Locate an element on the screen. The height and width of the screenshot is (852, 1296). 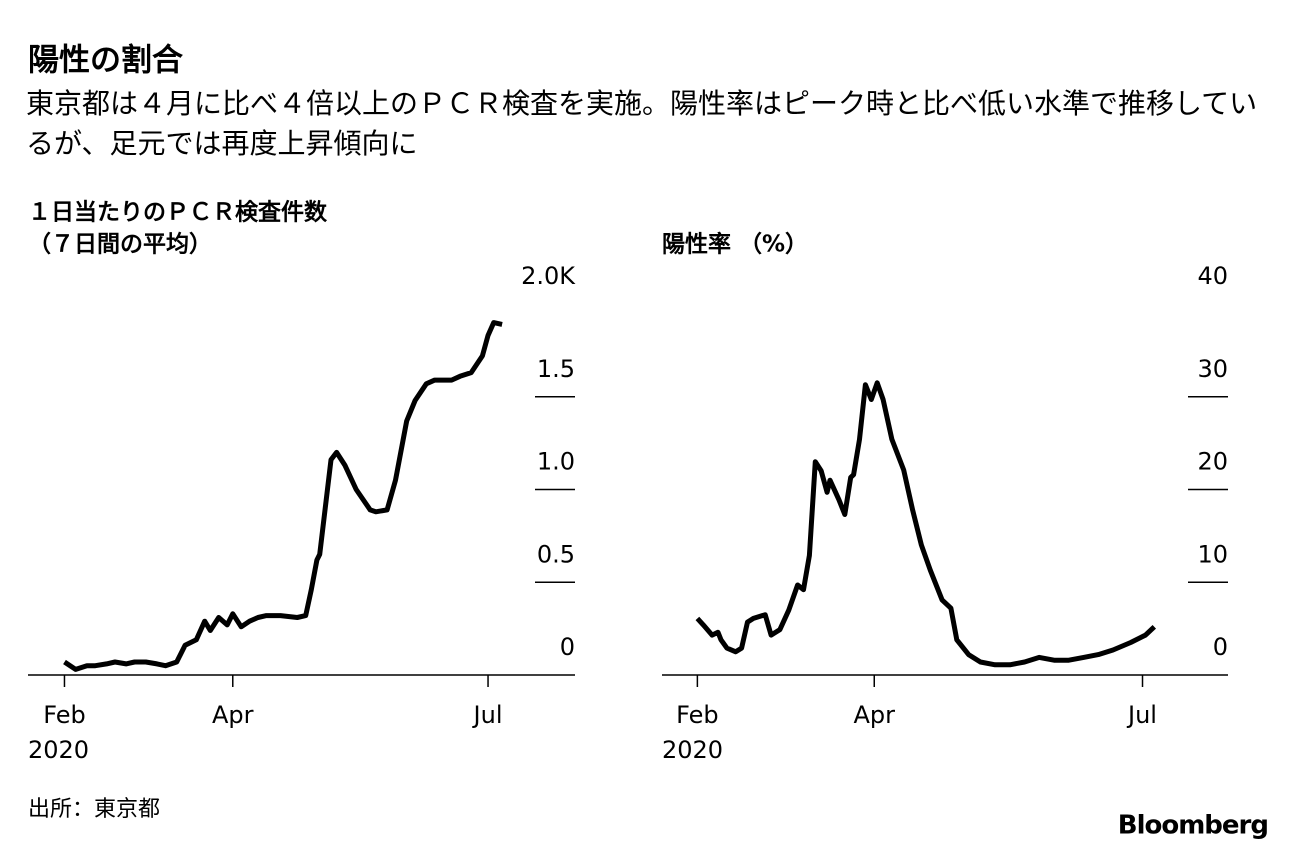
chart-title: １日当たりのＰＣＲ検査件数 is located at coordinates (178, 213).